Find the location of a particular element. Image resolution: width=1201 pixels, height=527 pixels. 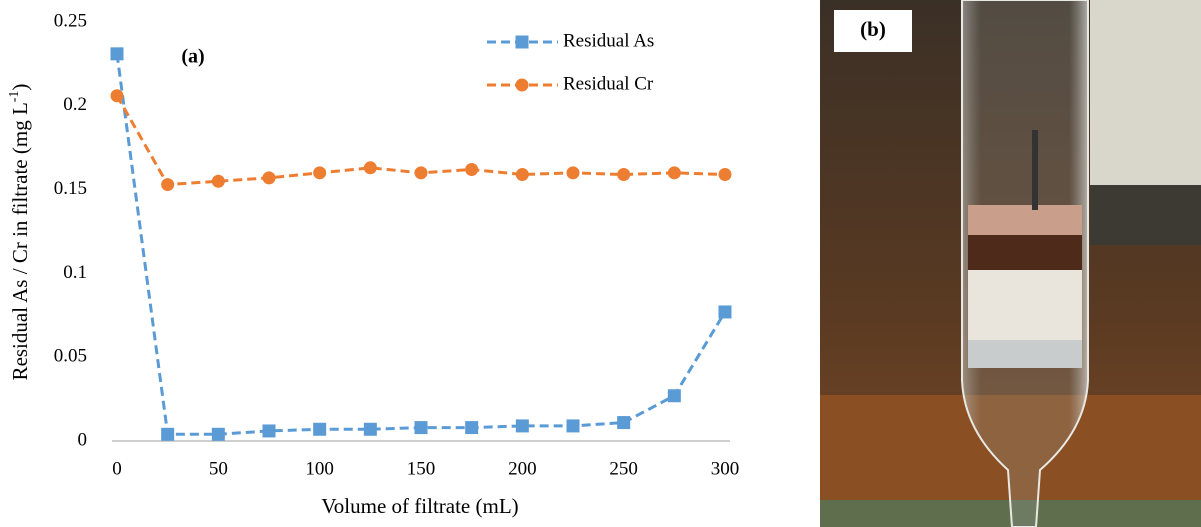

photo-label-box is located at coordinates (873, 31).